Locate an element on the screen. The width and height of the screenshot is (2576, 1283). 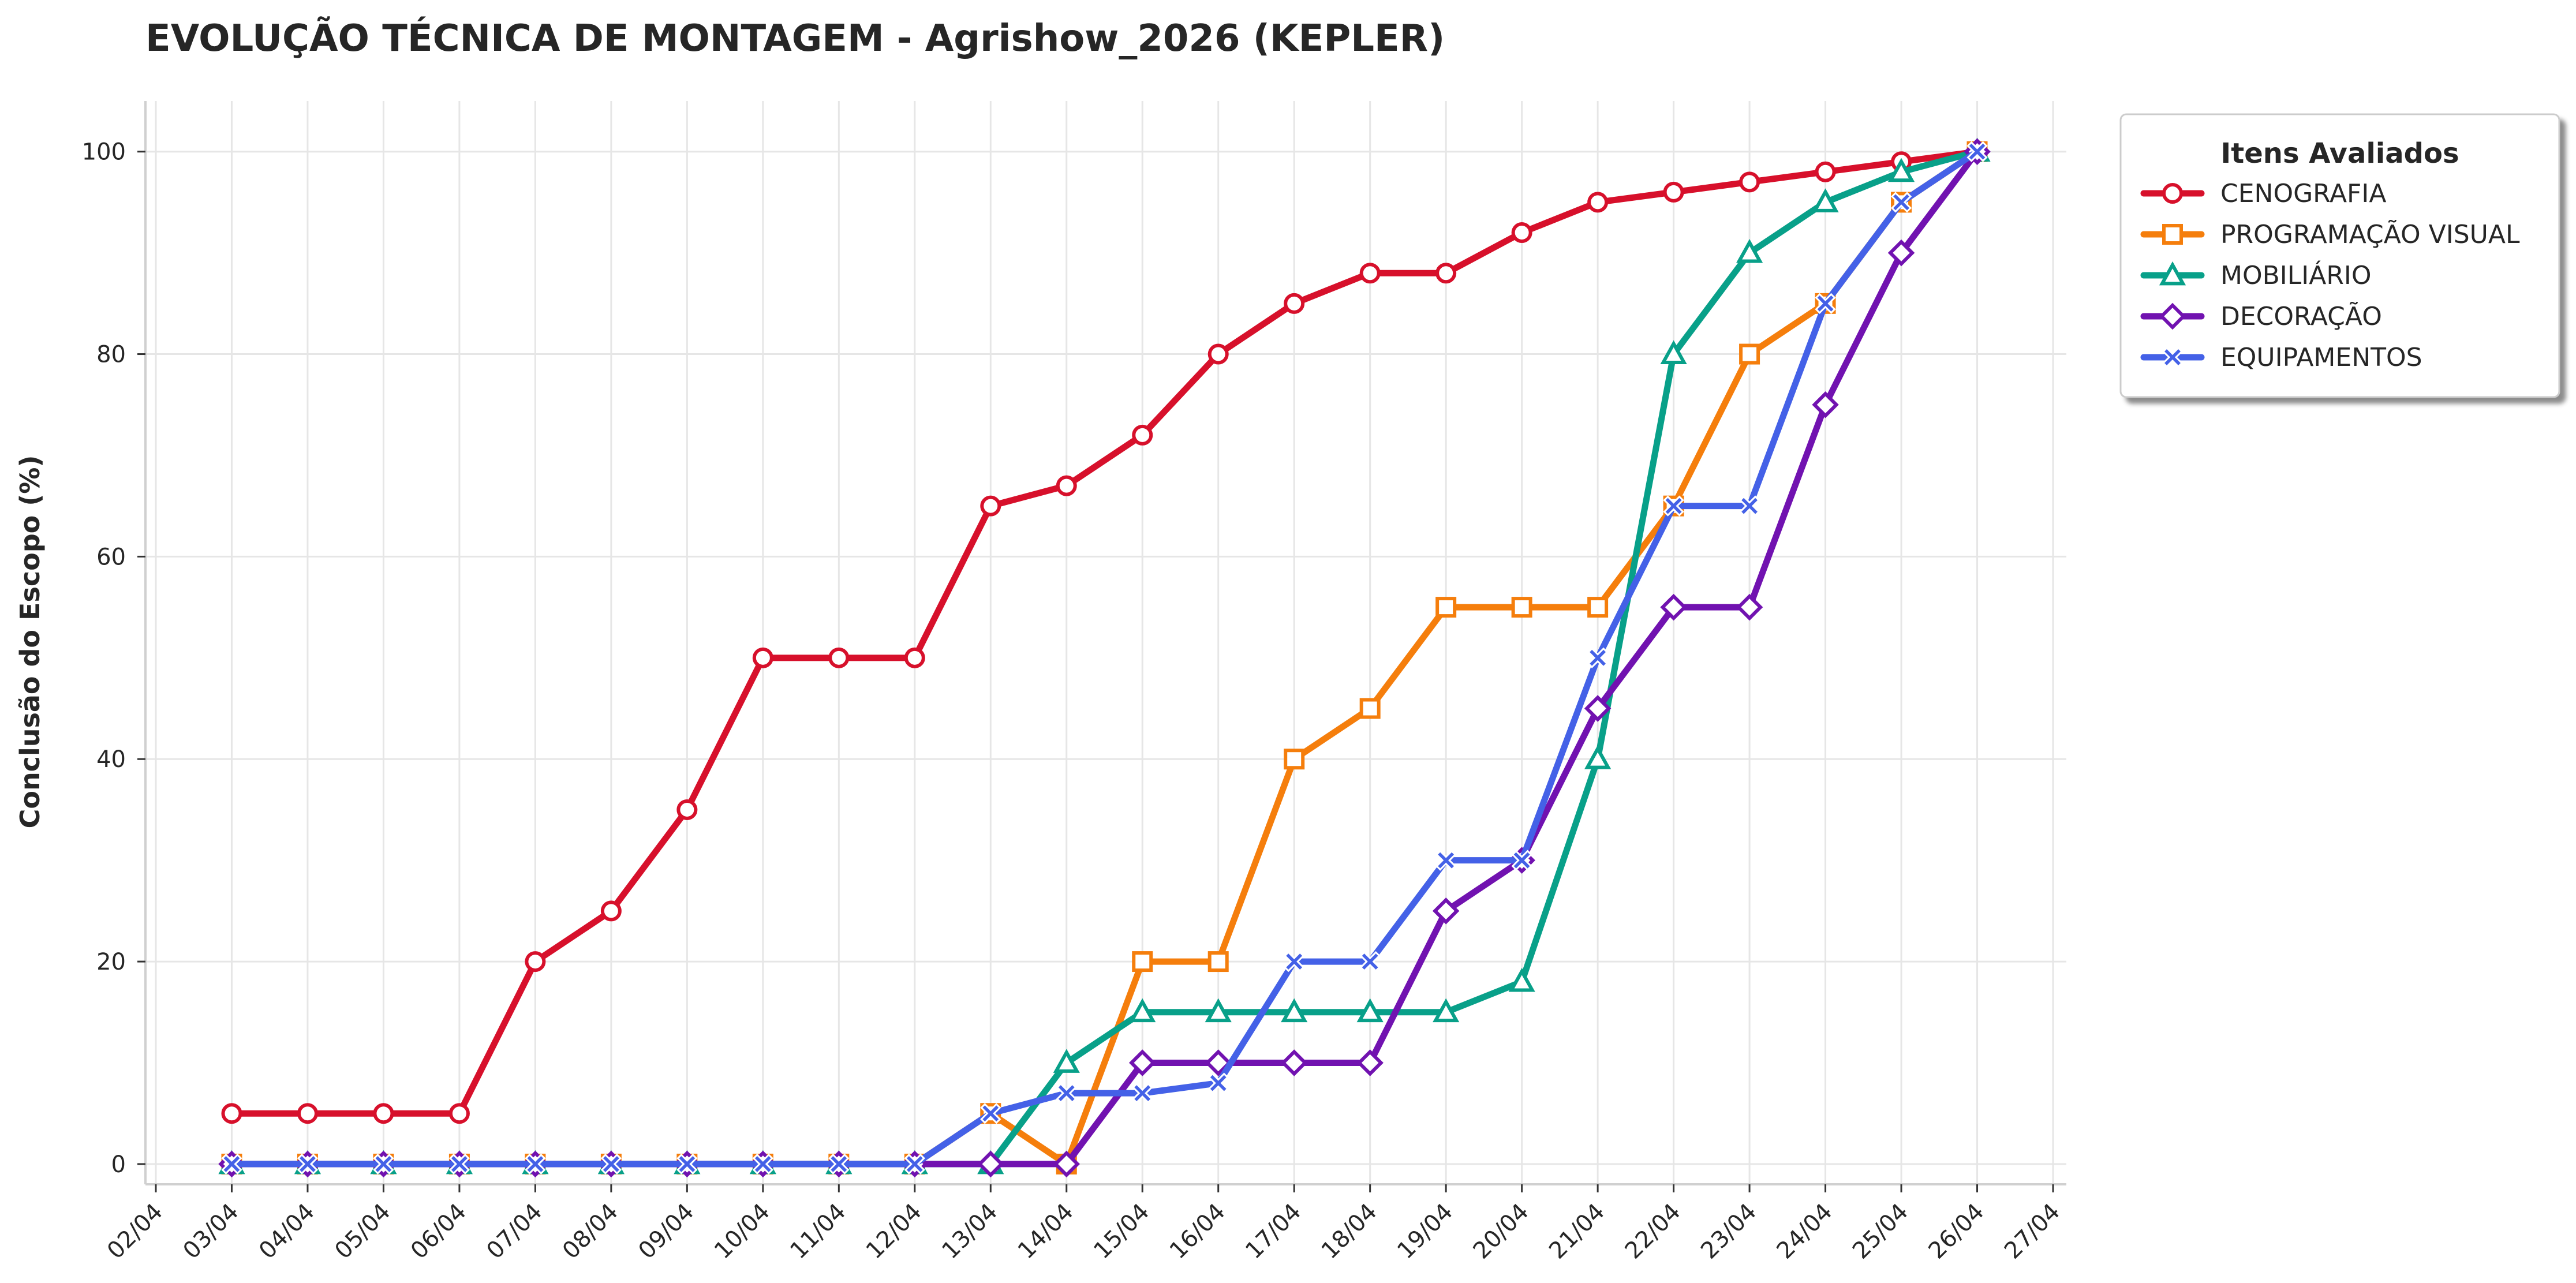
x-tick-label: 20/04 is located at coordinates (1501, 1232).